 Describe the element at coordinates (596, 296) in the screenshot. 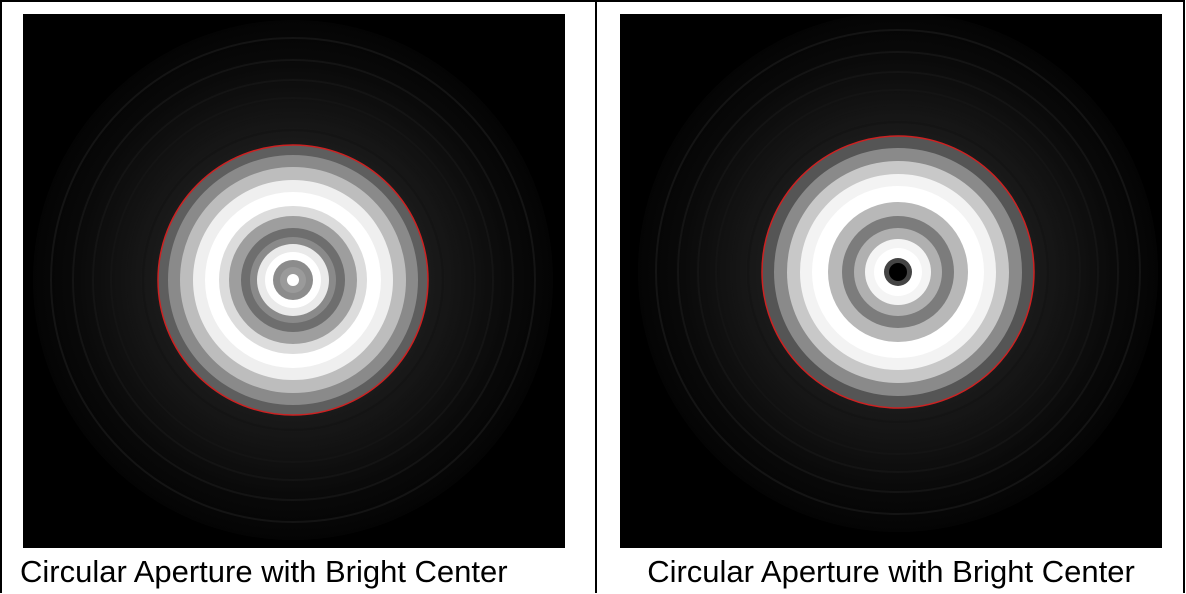

I see `column-divider` at that location.